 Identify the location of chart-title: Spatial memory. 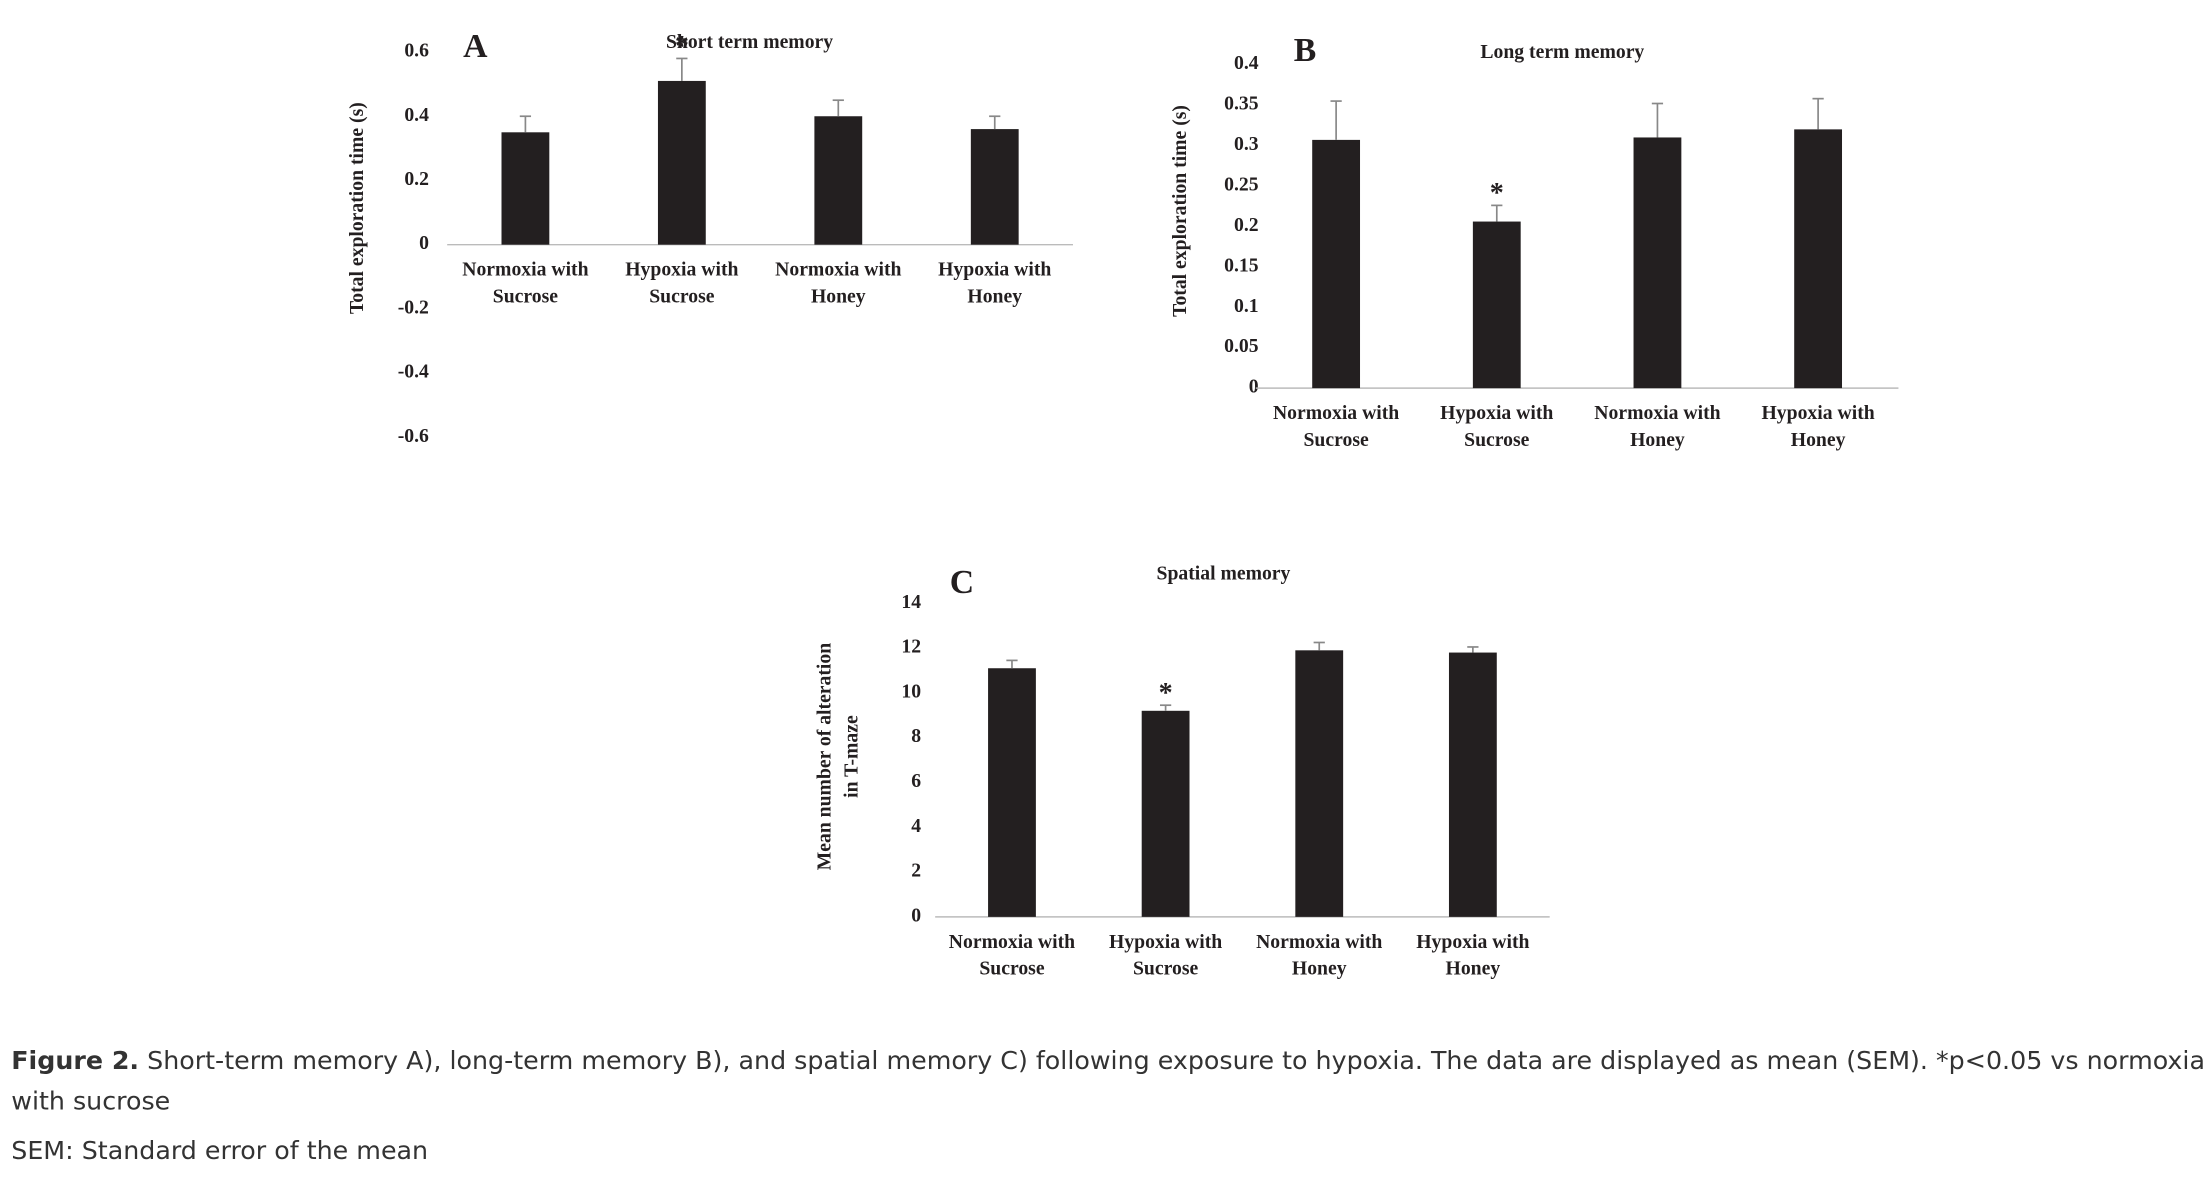
(1224, 574).